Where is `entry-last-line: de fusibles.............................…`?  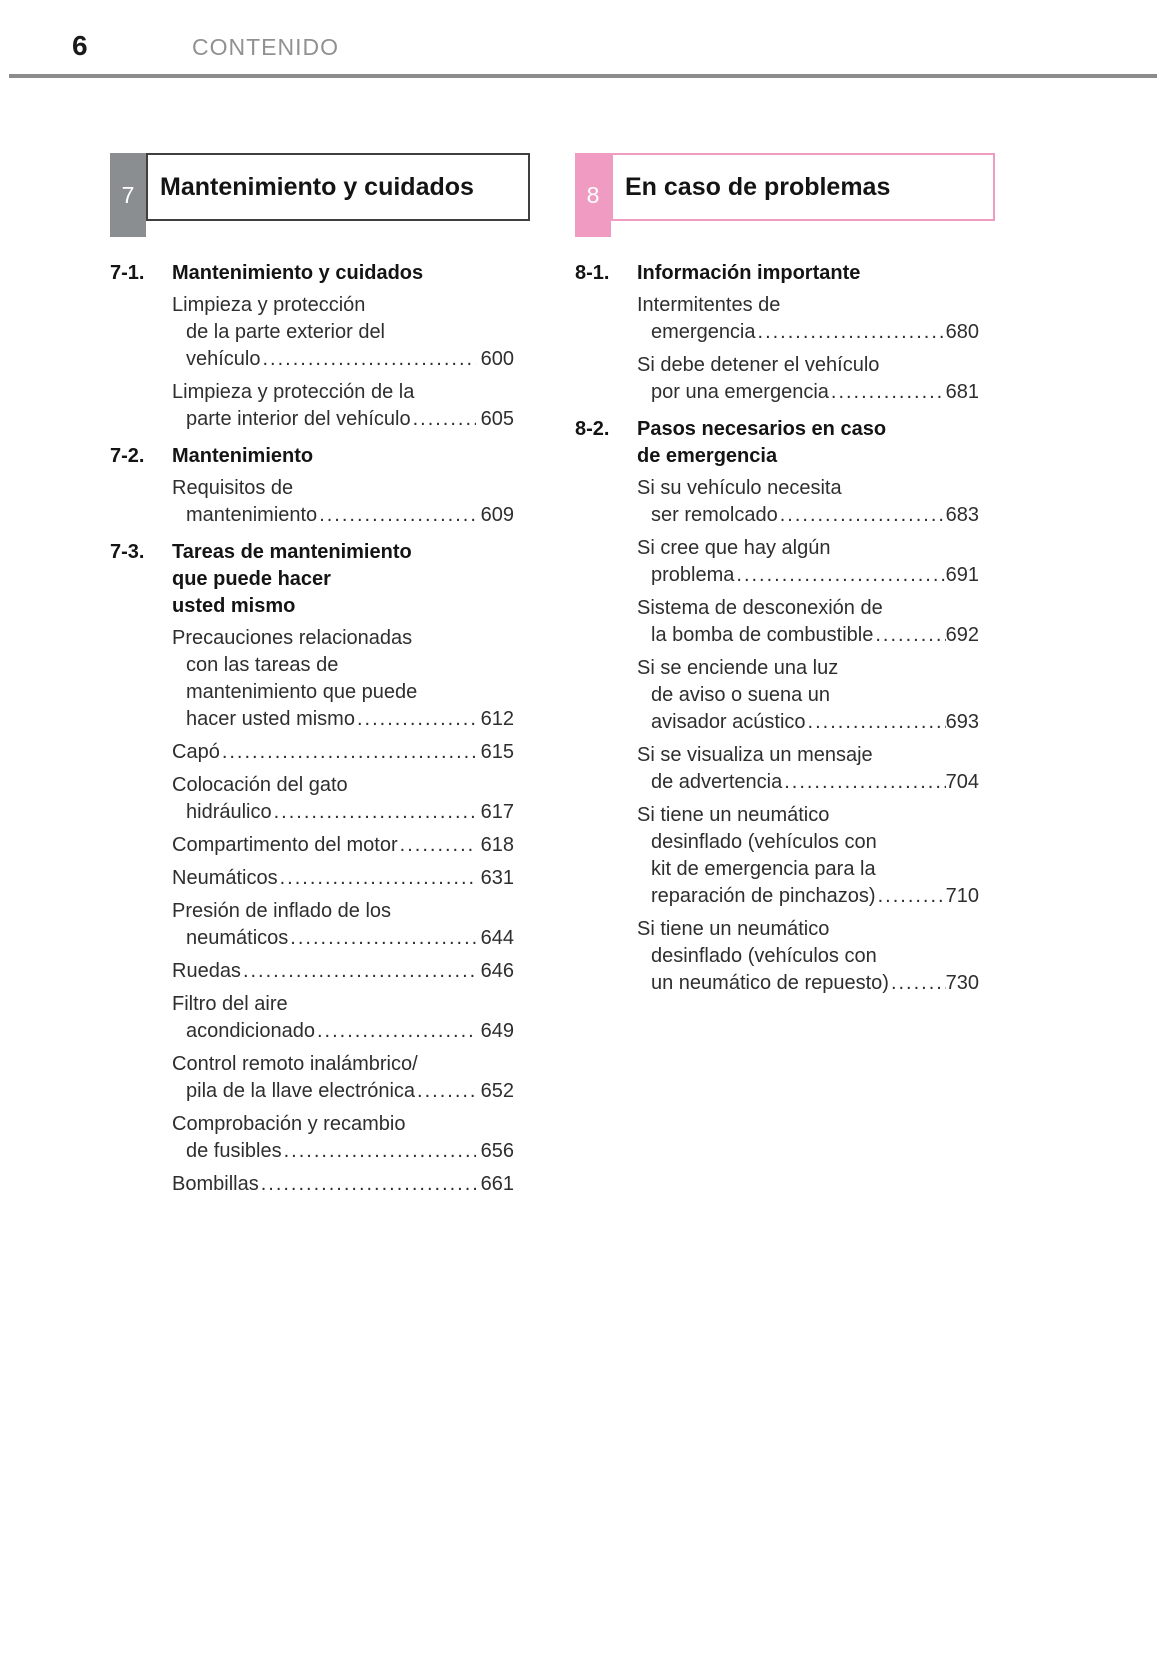 entry-last-line: de fusibles.............................… is located at coordinates (343, 1151).